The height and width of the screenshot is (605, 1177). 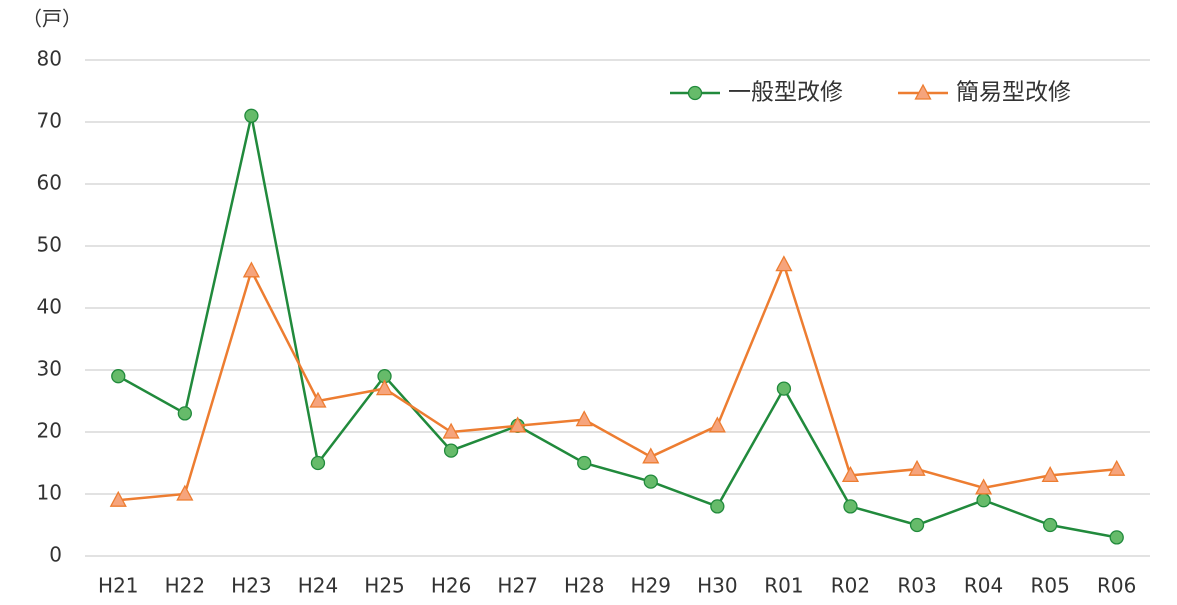 I want to click on y-tick-label: 40, so click(x=49, y=307).